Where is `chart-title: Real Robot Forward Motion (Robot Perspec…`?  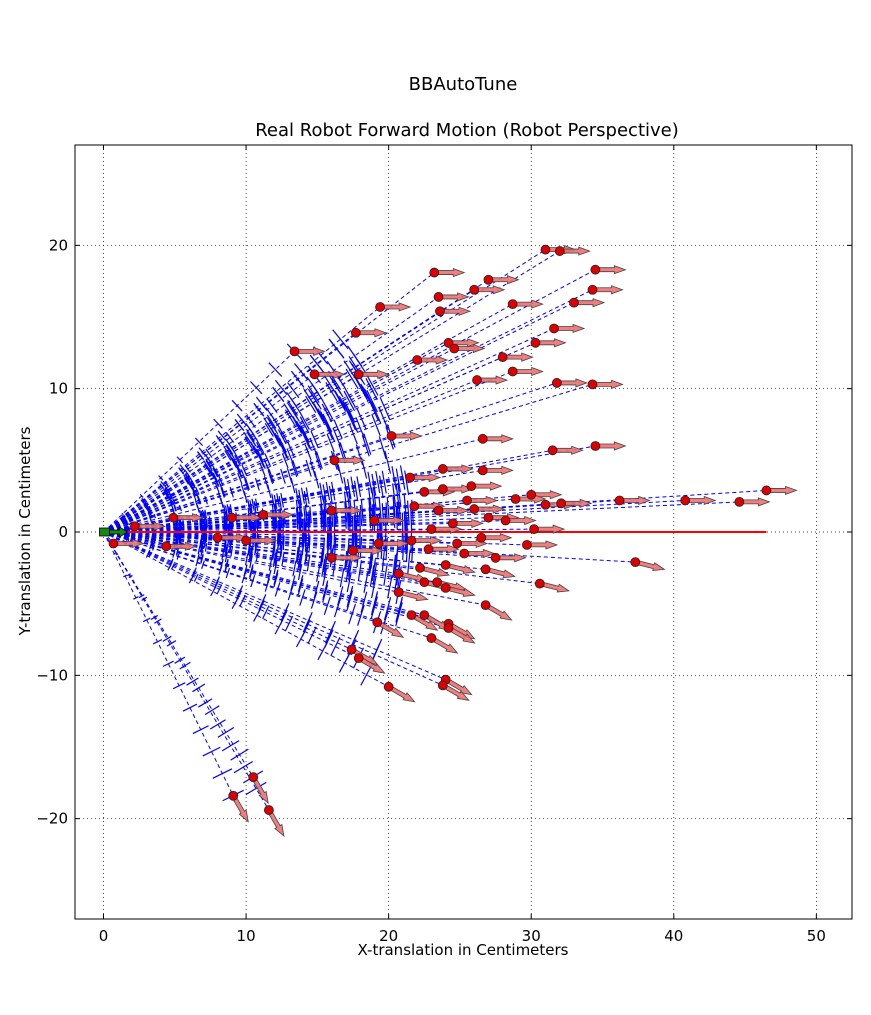 chart-title: Real Robot Forward Motion (Robot Perspec… is located at coordinates (467, 130).